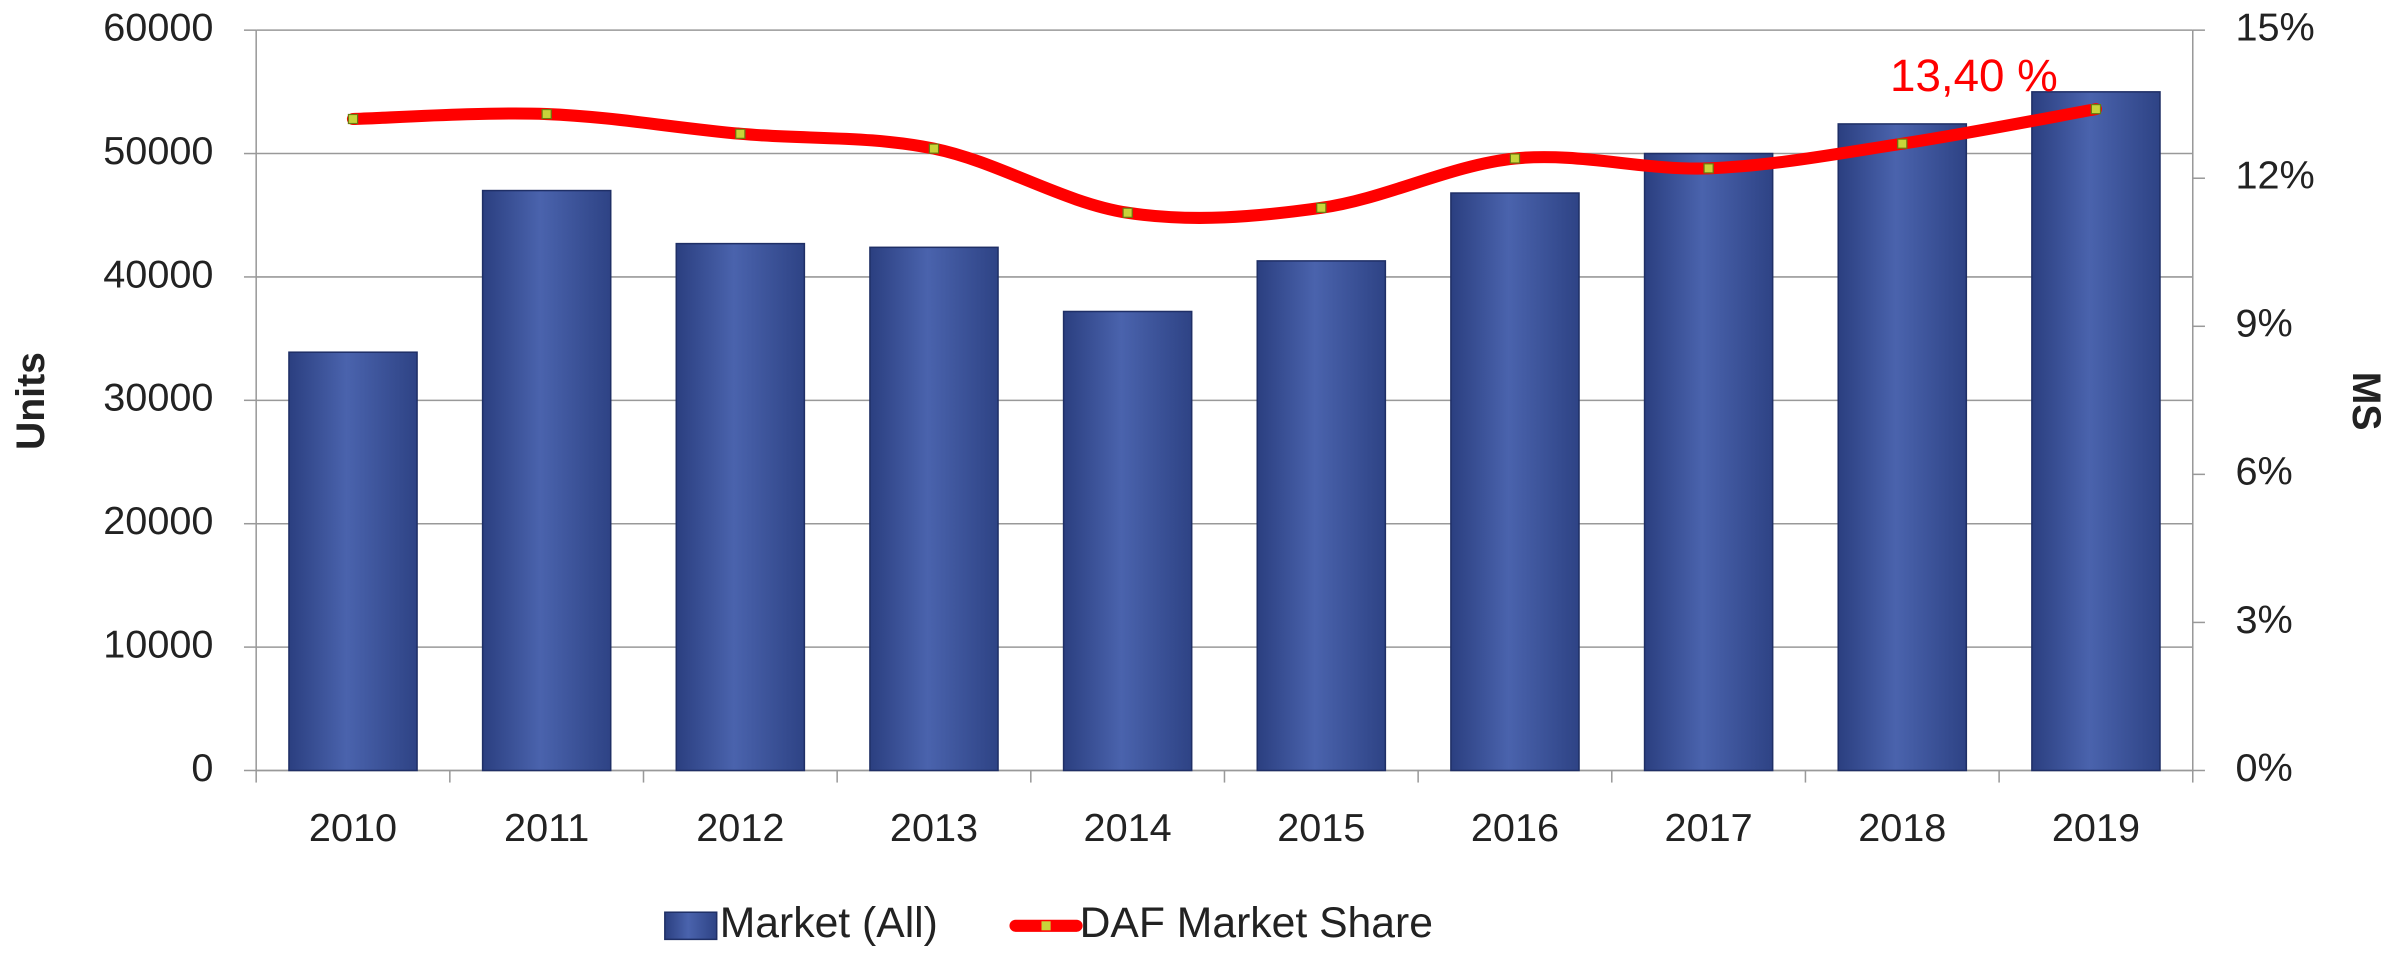 The width and height of the screenshot is (2391, 965). I want to click on y-tick-label: 10000, so click(158, 645).